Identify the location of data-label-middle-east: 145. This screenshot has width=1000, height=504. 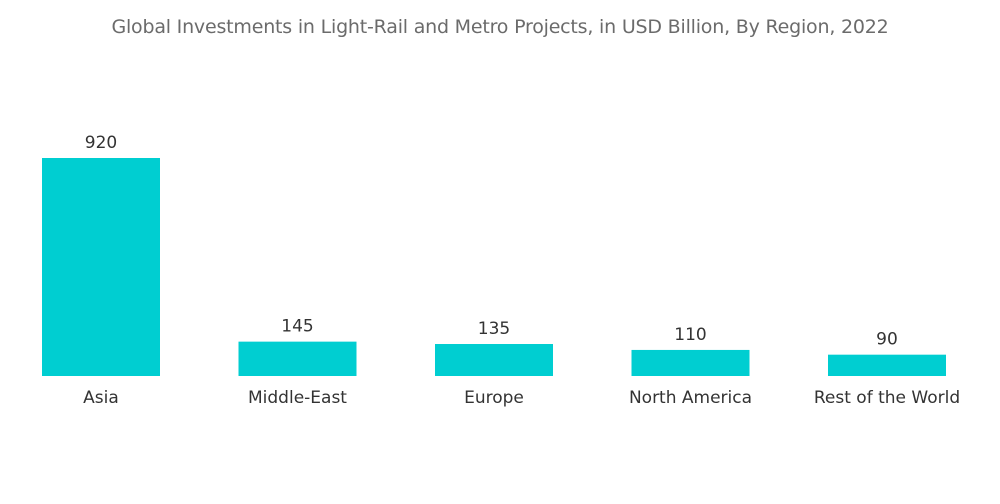
(297, 327).